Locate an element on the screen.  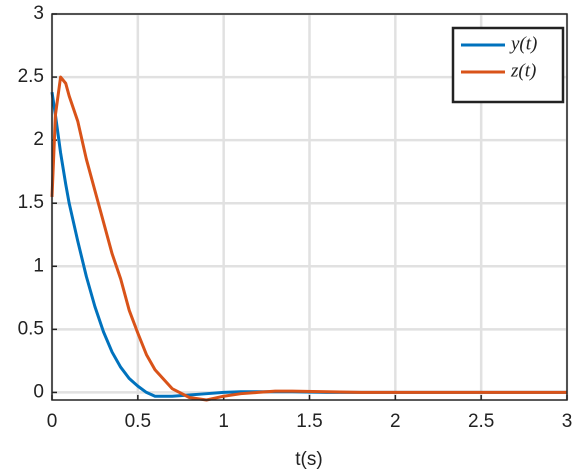
y-tick-label: 1.5 is located at coordinates (31, 202).